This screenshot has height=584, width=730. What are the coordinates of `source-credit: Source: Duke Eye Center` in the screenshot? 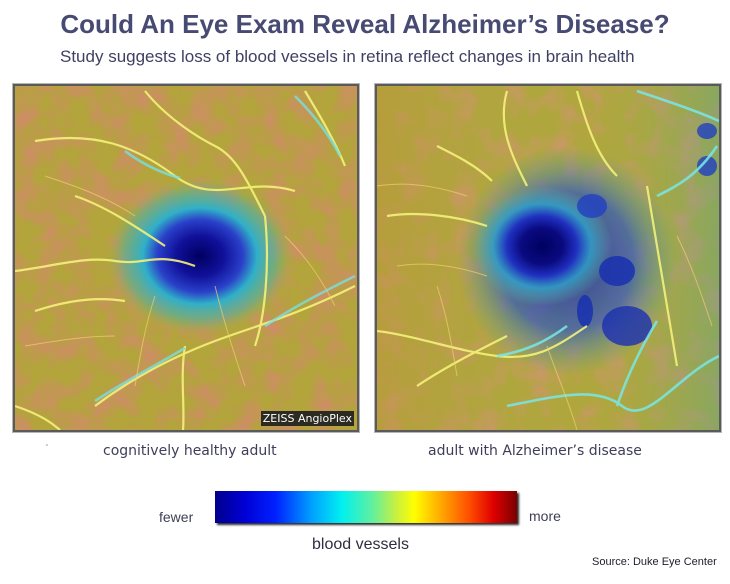 It's located at (654, 562).